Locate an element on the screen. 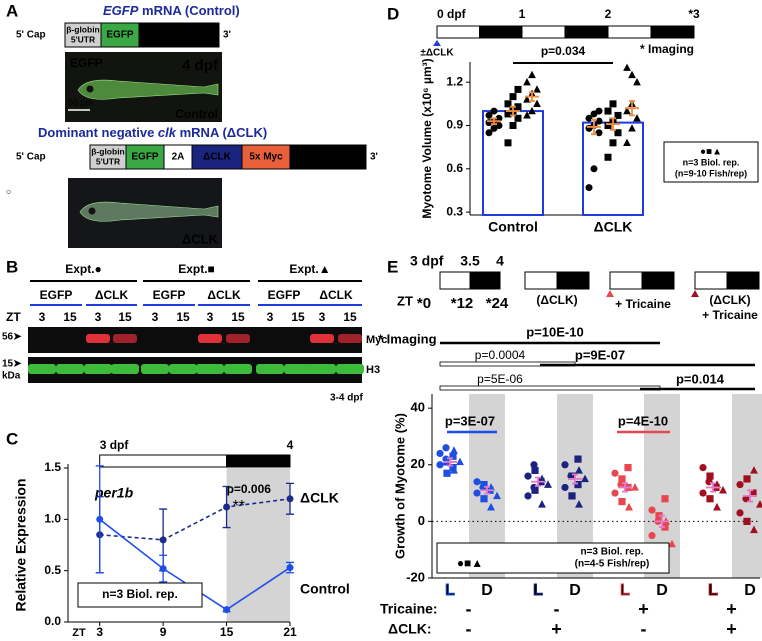 The image size is (762, 641). legend-box is located at coordinates (711, 162).